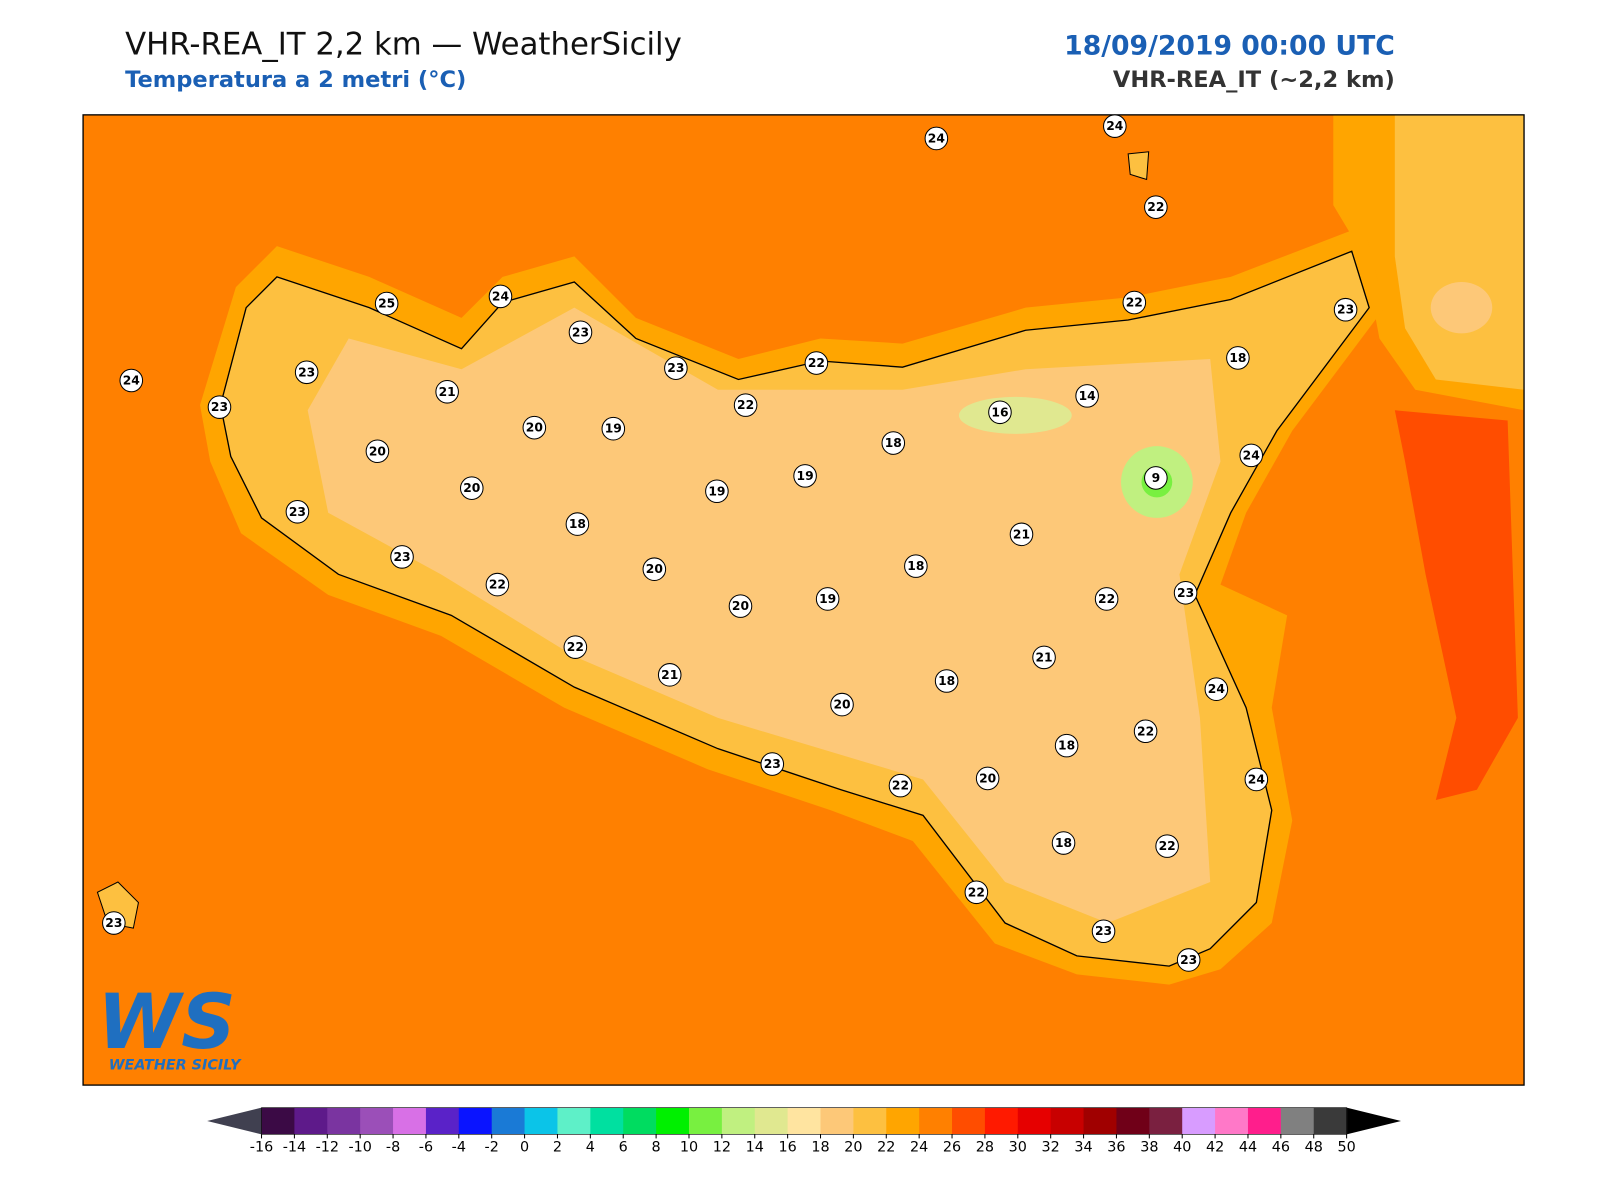 The width and height of the screenshot is (1600, 1200). What do you see at coordinates (524, 1148) in the screenshot?
I see `colorbar-tick-label: 0` at bounding box center [524, 1148].